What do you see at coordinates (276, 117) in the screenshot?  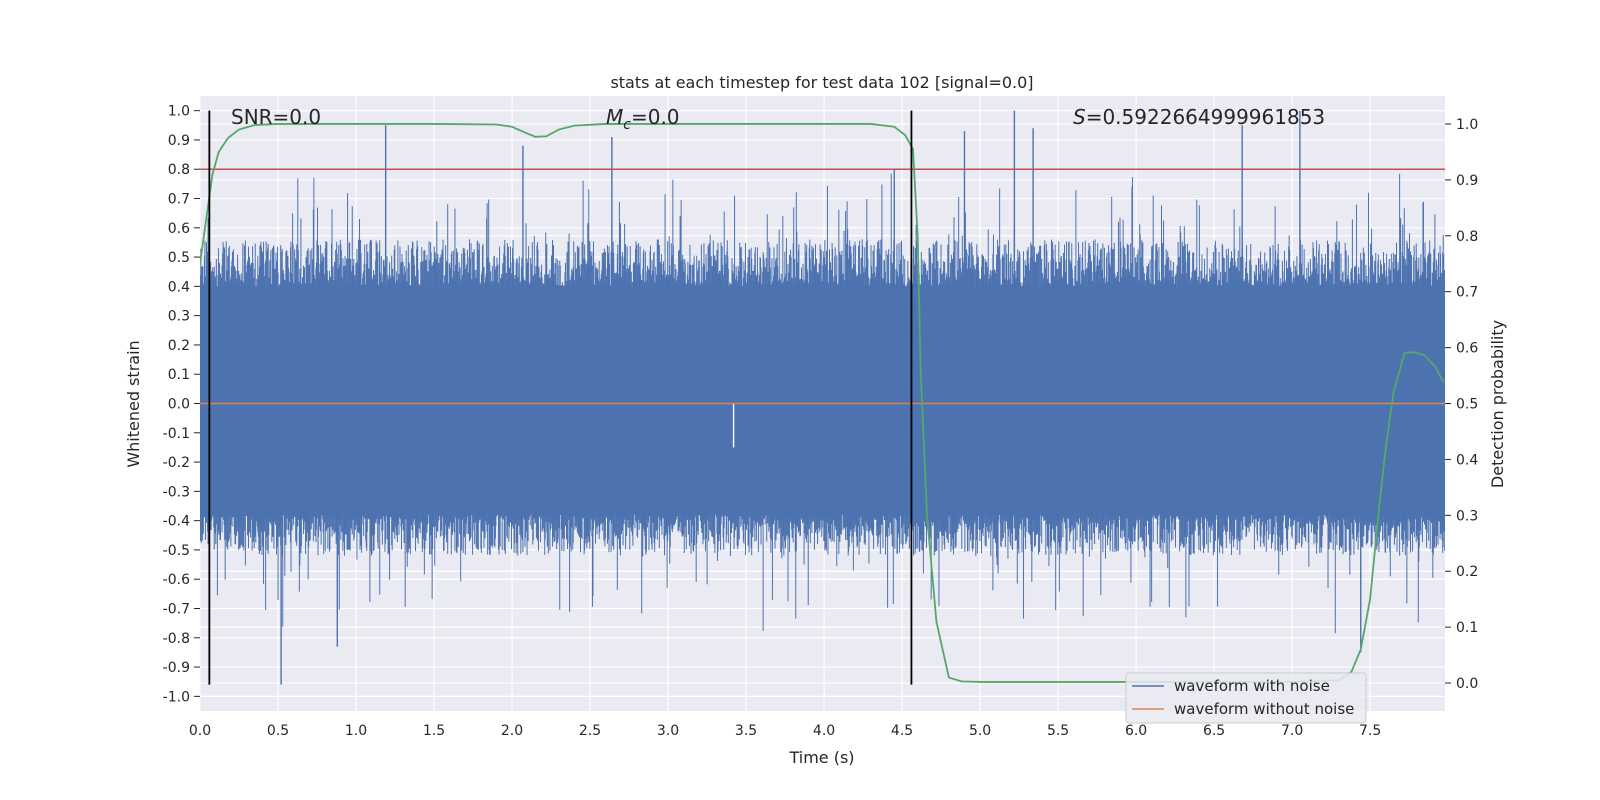 I see `snr-annotation: SNR=0.0` at bounding box center [276, 117].